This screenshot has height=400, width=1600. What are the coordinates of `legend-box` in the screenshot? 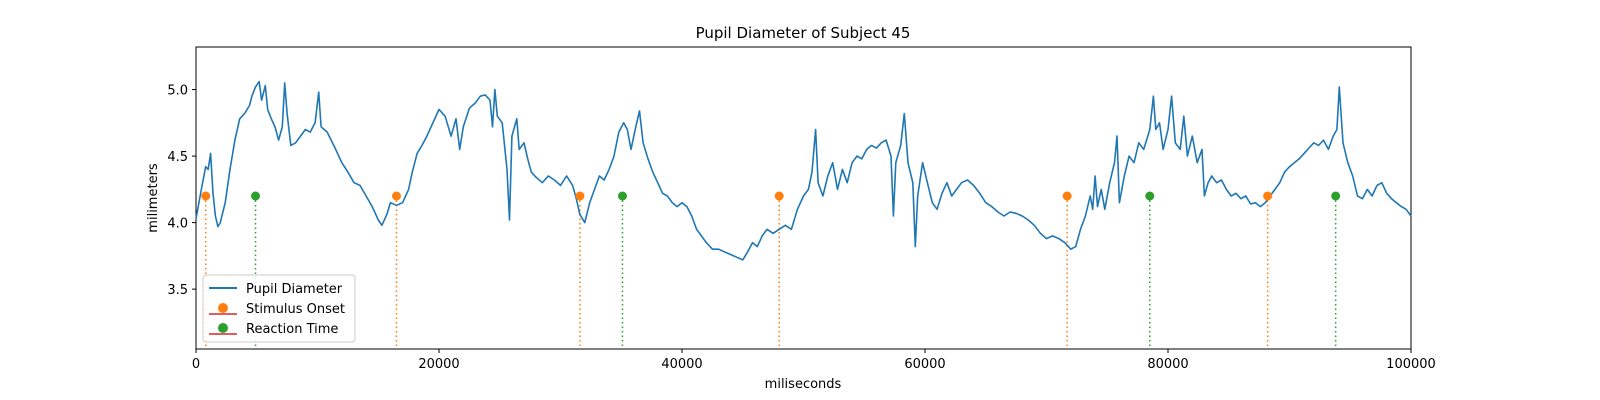 It's located at (279, 308).